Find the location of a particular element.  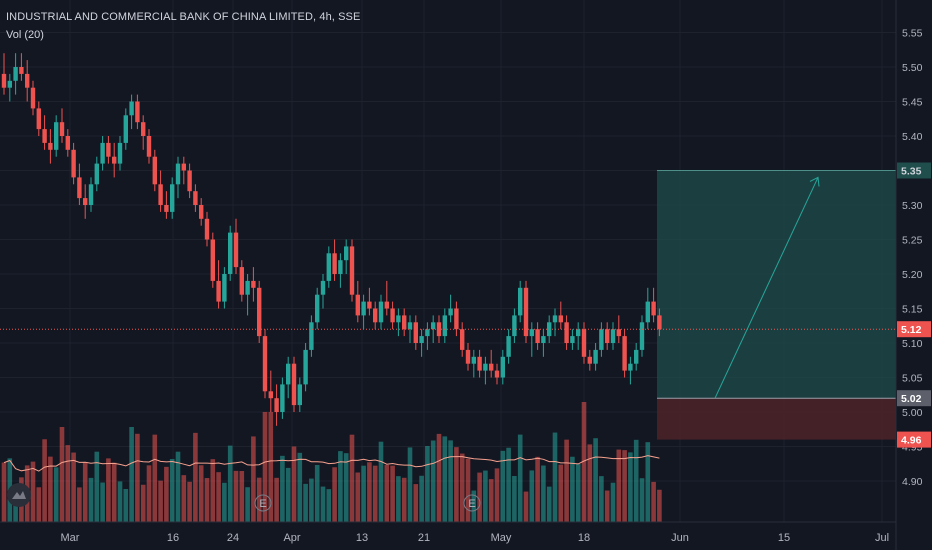

time-tick-label: May is located at coordinates (501, 538).